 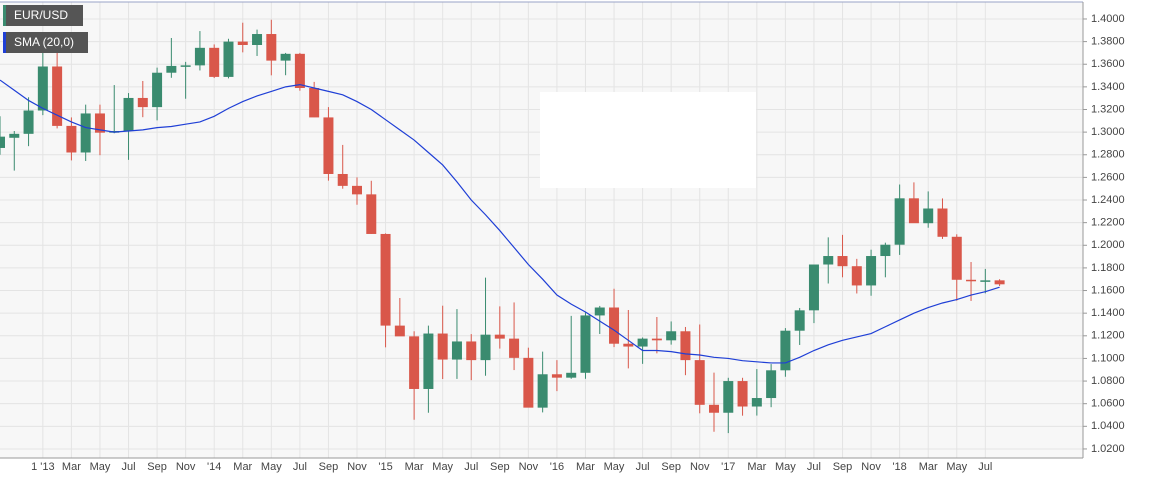 I want to click on legend-swatch, so click(x=4, y=42).